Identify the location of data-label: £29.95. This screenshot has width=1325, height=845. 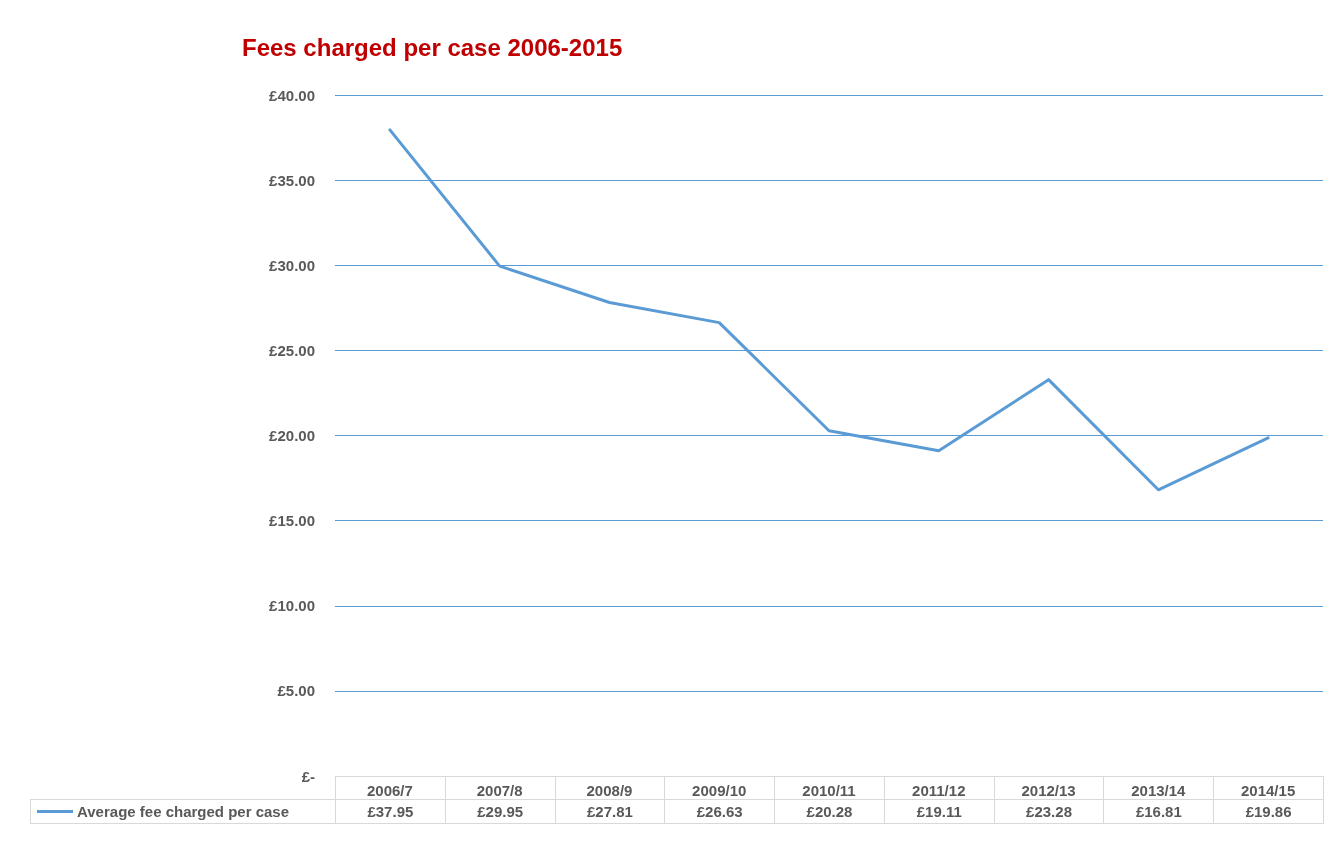
(500, 811).